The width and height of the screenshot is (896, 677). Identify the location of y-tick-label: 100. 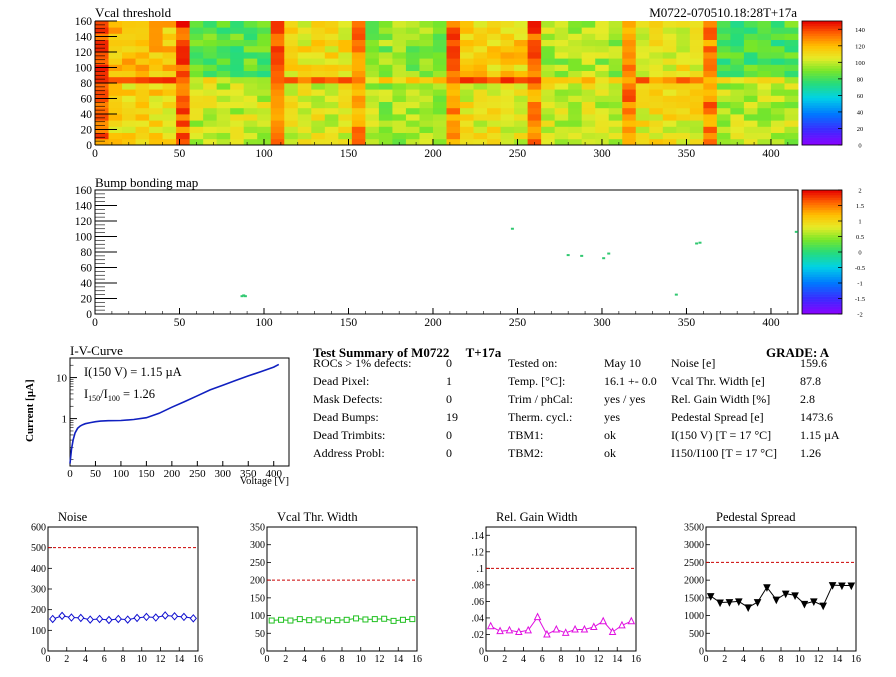
(84, 69).